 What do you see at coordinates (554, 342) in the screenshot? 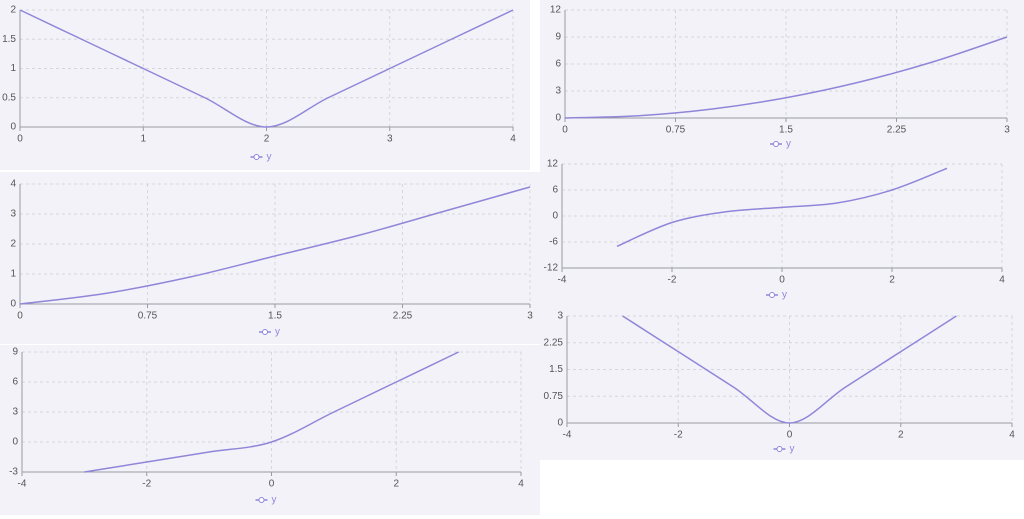
I see `y-tick-label: 2.25` at bounding box center [554, 342].